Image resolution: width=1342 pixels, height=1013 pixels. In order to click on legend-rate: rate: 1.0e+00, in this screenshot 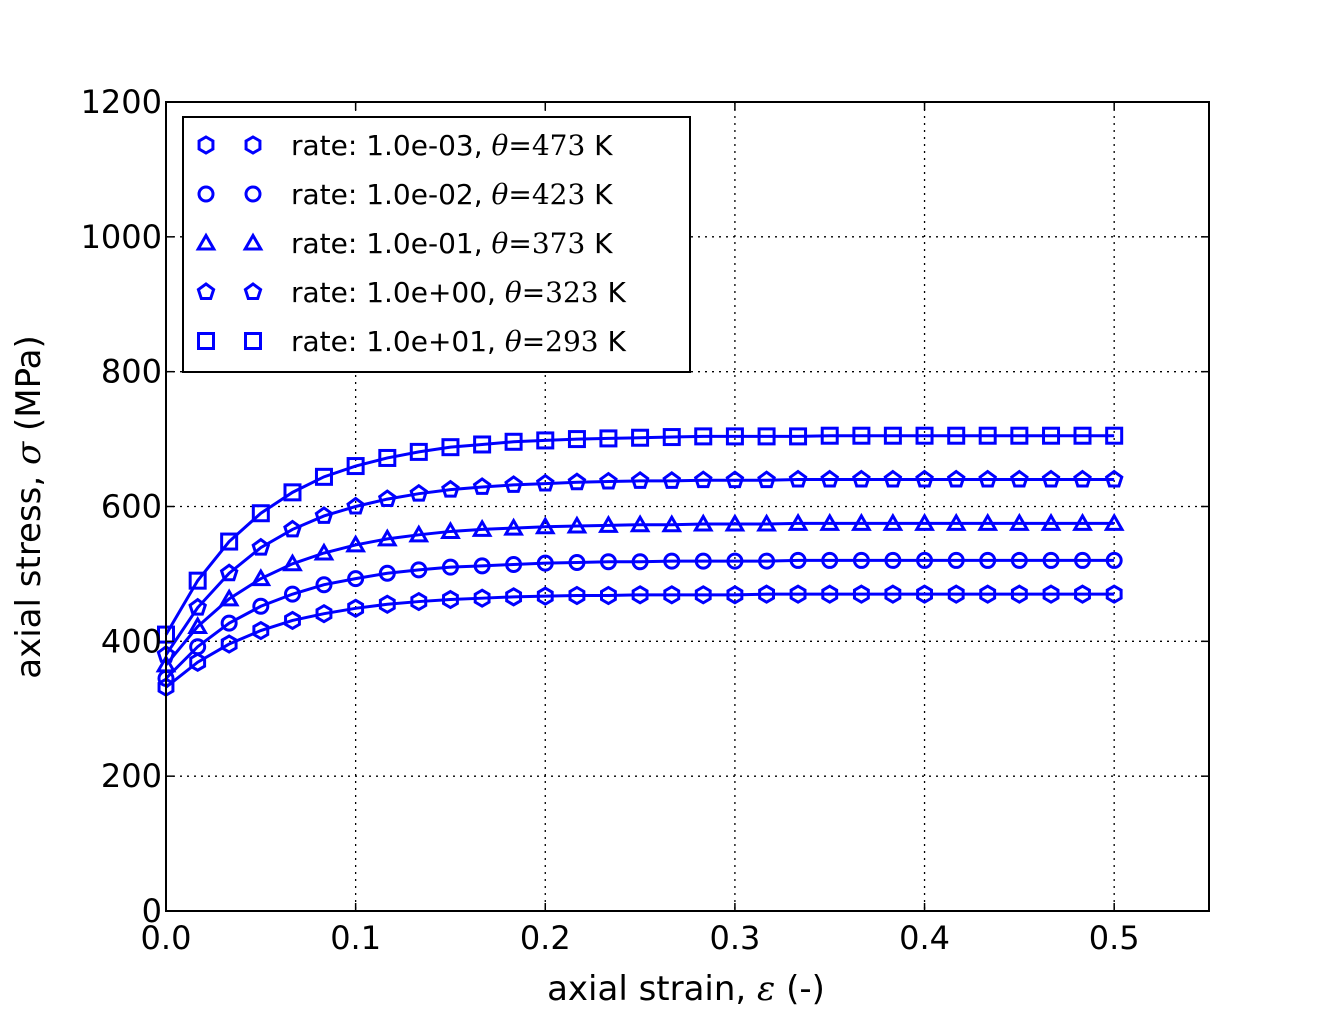, I will do `click(398, 292)`.